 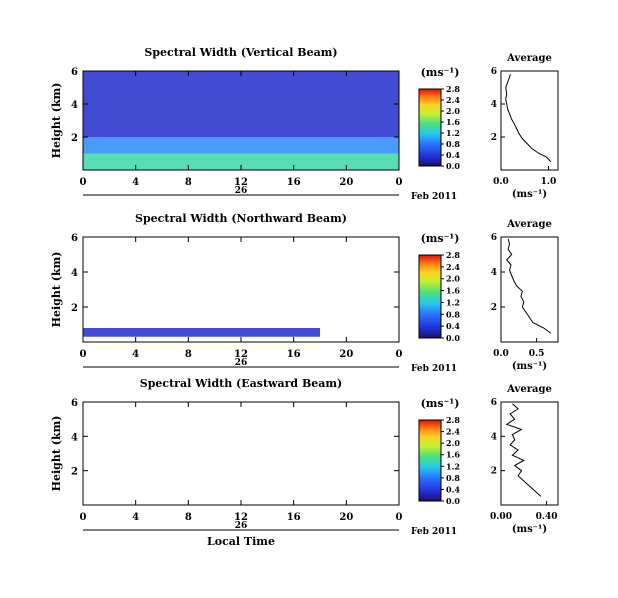 I want to click on panel-title: Spectral Width (Northward Beam), so click(x=241, y=218).